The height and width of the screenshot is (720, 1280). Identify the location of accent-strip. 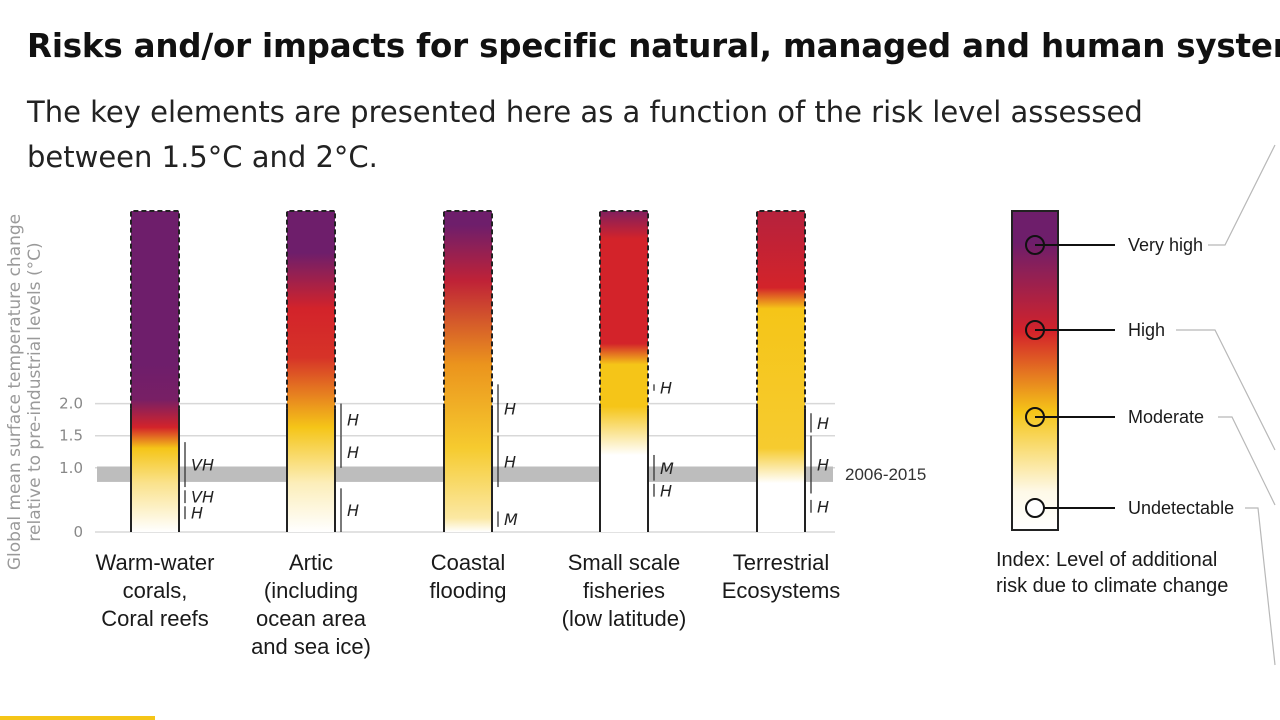
(77, 718).